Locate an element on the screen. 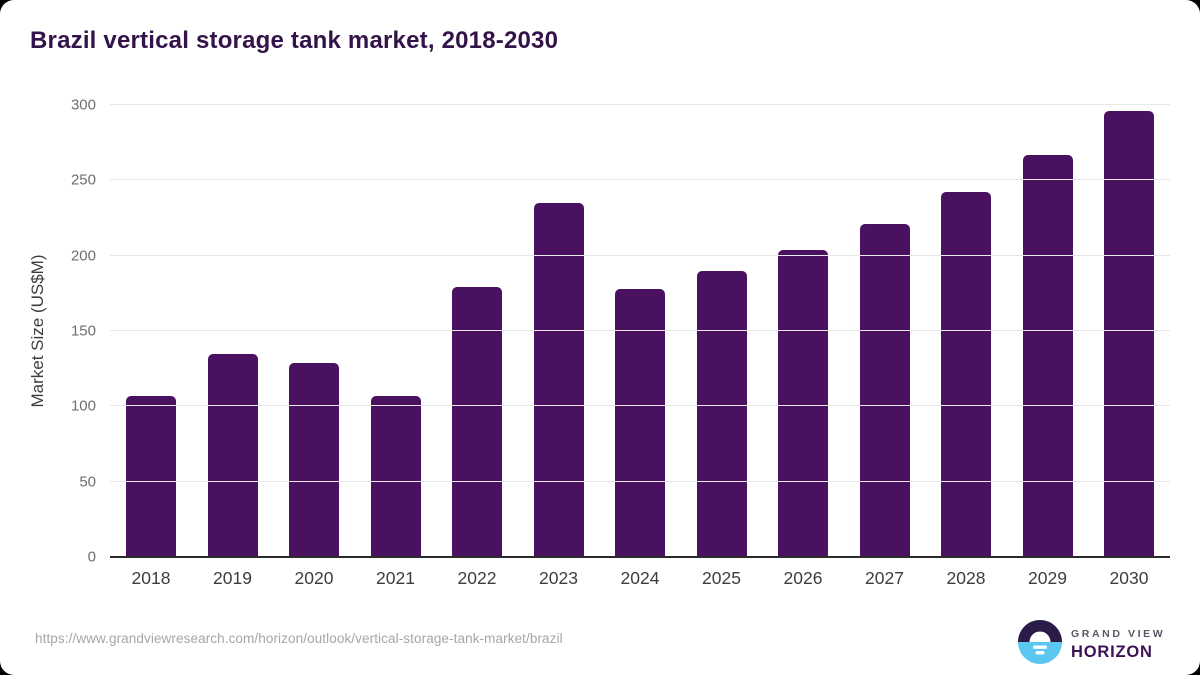 This screenshot has height=675, width=1200. bar-2026 is located at coordinates (803, 403).